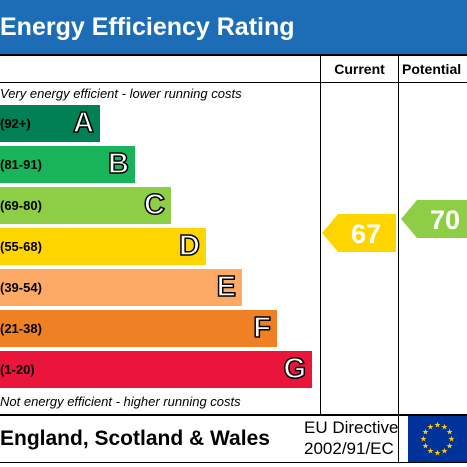 The width and height of the screenshot is (467, 467). I want to click on current-rating-value: 67, so click(366, 234).